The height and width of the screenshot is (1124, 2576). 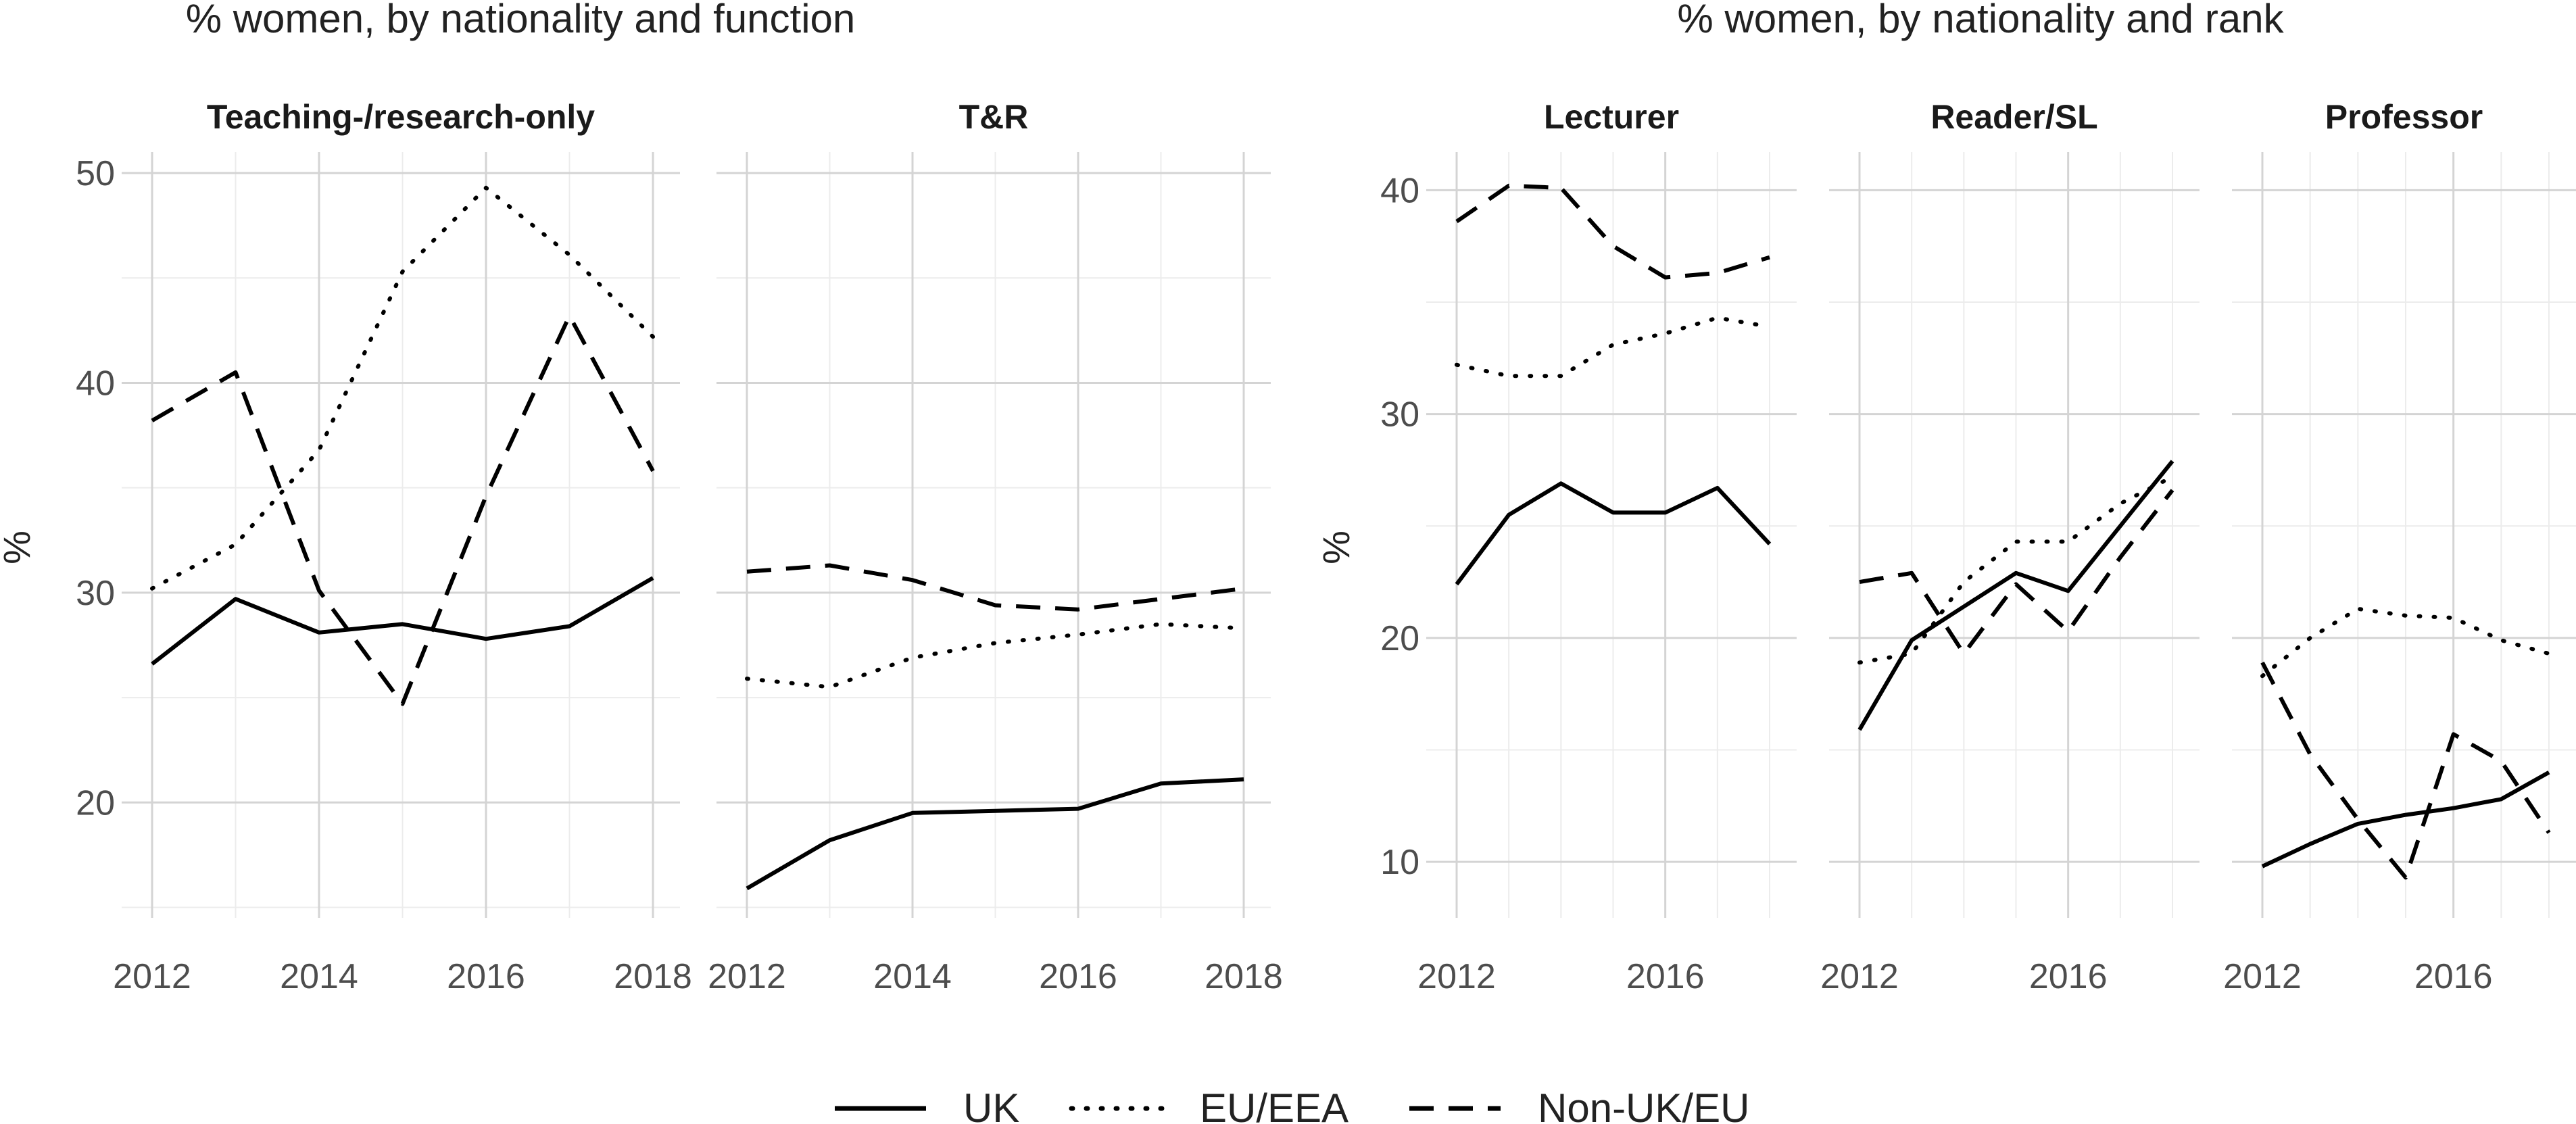 What do you see at coordinates (991, 1104) in the screenshot?
I see `legend-label-uk: UK` at bounding box center [991, 1104].